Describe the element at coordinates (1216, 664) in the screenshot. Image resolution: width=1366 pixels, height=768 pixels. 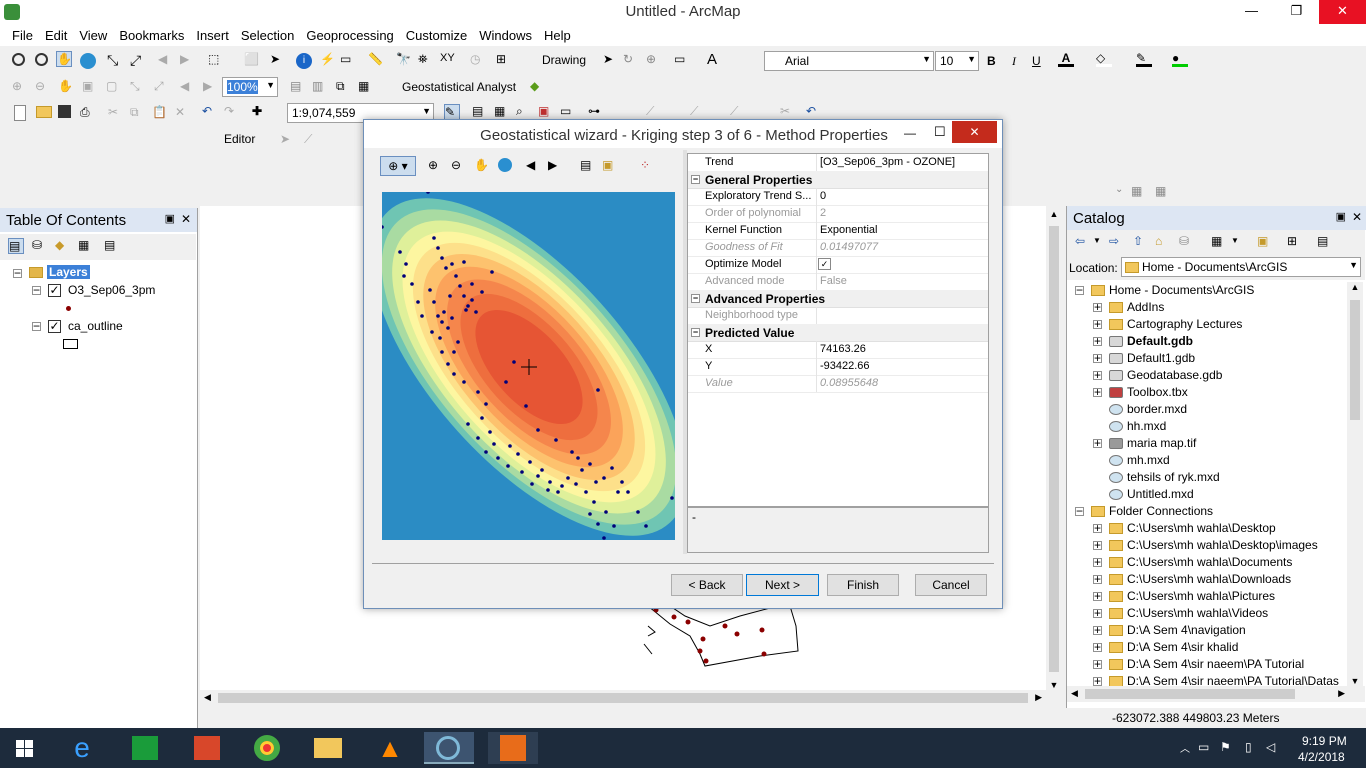
I see `catalog-tree-item: D:\A Sem 4\sir naeem\PA Tutorial` at that location.